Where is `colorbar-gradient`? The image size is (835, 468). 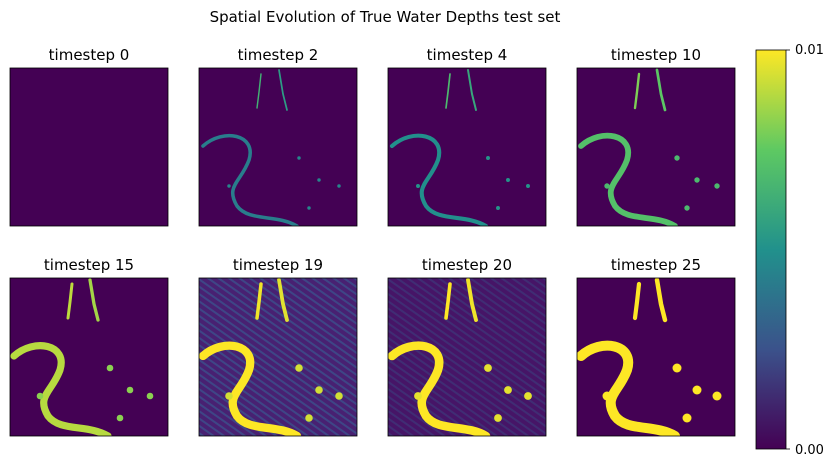 colorbar-gradient is located at coordinates (771, 249).